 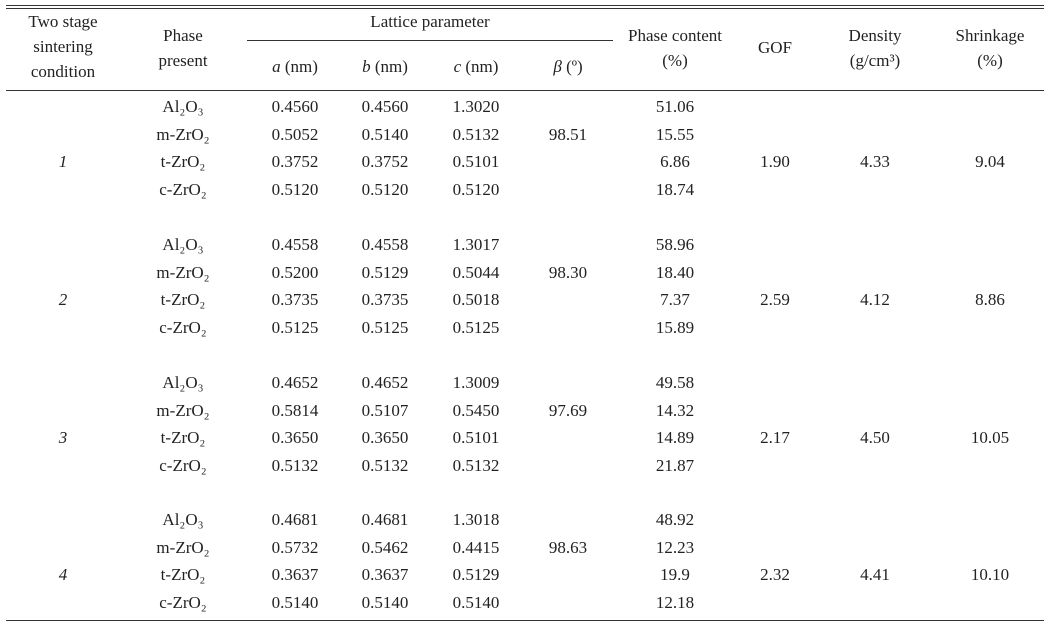 What do you see at coordinates (675, 602) in the screenshot?
I see `cell: 12.18` at bounding box center [675, 602].